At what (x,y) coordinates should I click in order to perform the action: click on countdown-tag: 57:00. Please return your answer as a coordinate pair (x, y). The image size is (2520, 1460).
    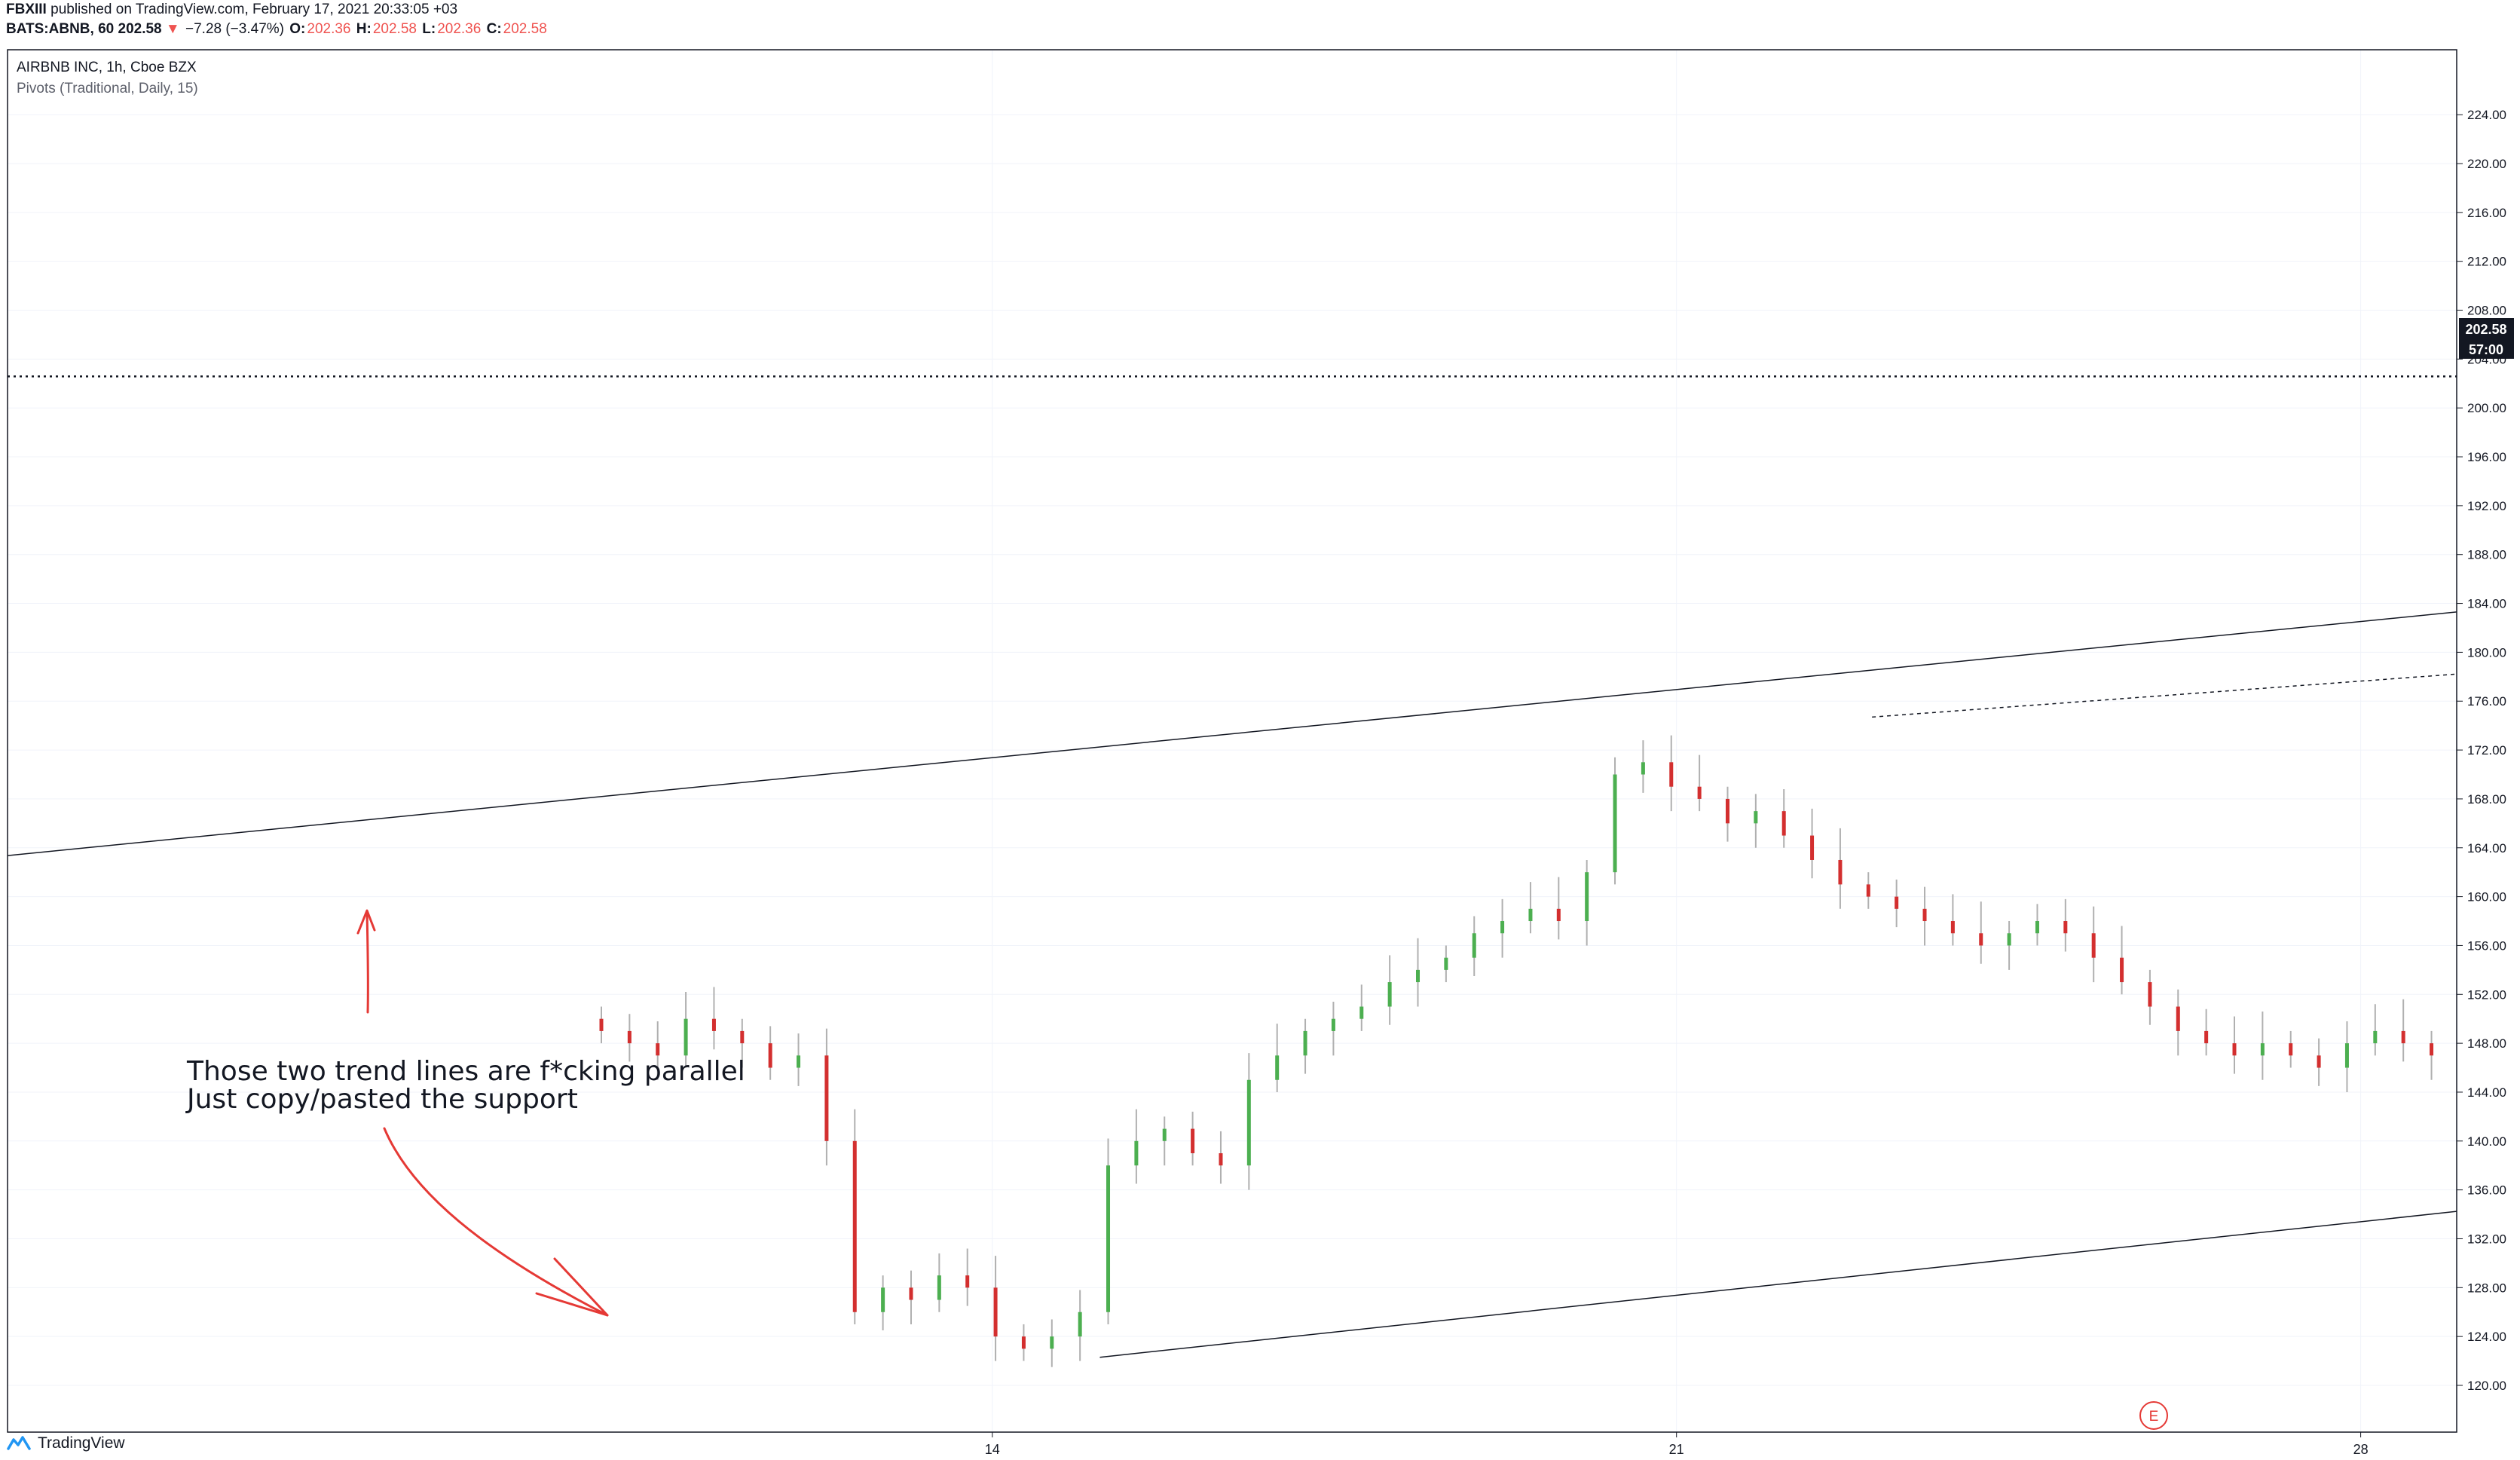
    Looking at the image, I should click on (2486, 349).